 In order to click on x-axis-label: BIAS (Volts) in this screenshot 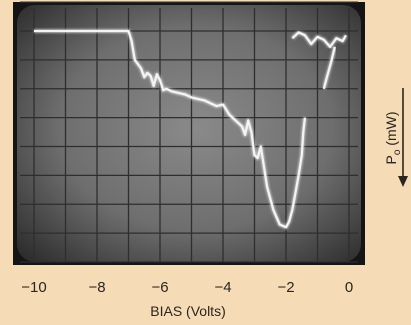, I will do `click(187, 311)`.